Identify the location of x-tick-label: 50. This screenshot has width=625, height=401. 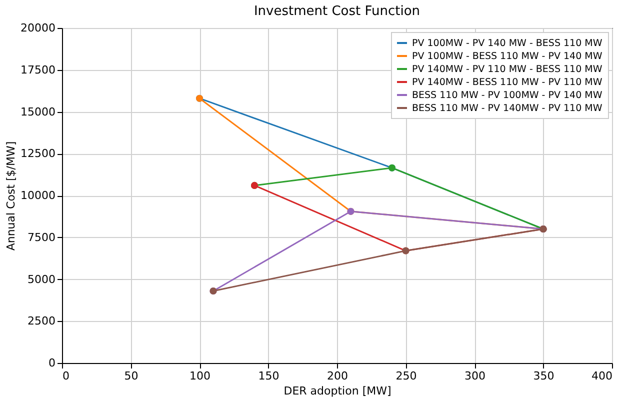
(131, 376).